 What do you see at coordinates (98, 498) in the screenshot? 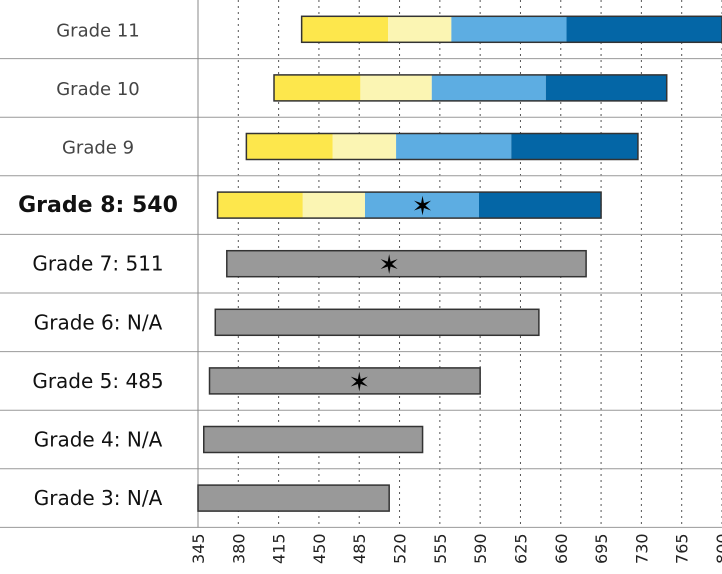
I see `row-label: Grade 3: N/A` at bounding box center [98, 498].